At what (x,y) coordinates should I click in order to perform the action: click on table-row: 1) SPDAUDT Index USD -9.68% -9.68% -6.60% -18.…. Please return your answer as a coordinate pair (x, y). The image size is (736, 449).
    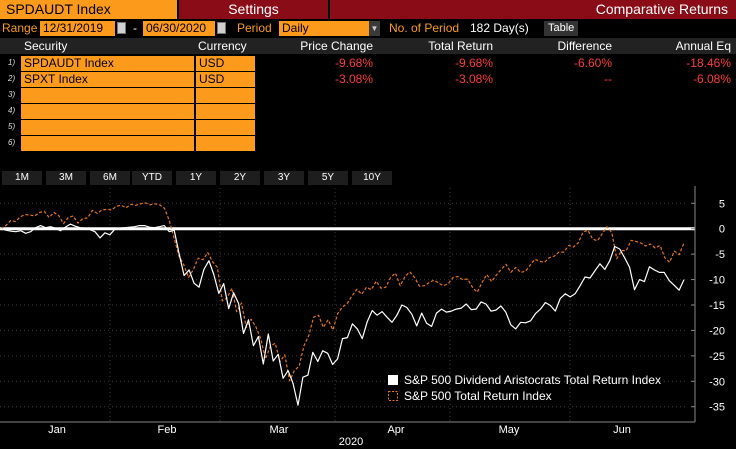
    Looking at the image, I should click on (368, 63).